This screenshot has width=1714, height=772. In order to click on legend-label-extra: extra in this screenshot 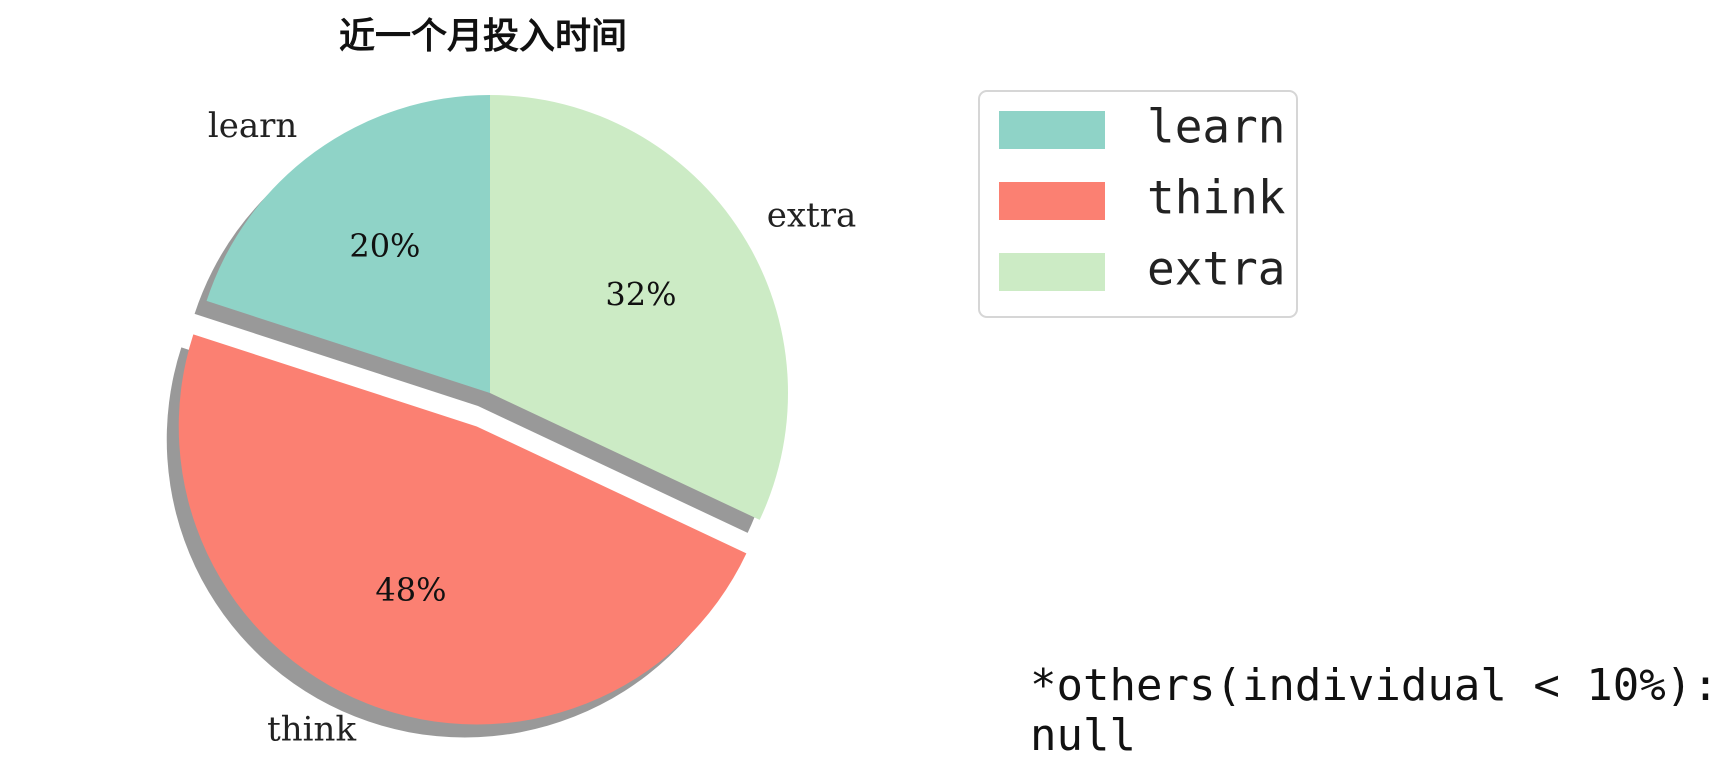, I will do `click(1216, 269)`.